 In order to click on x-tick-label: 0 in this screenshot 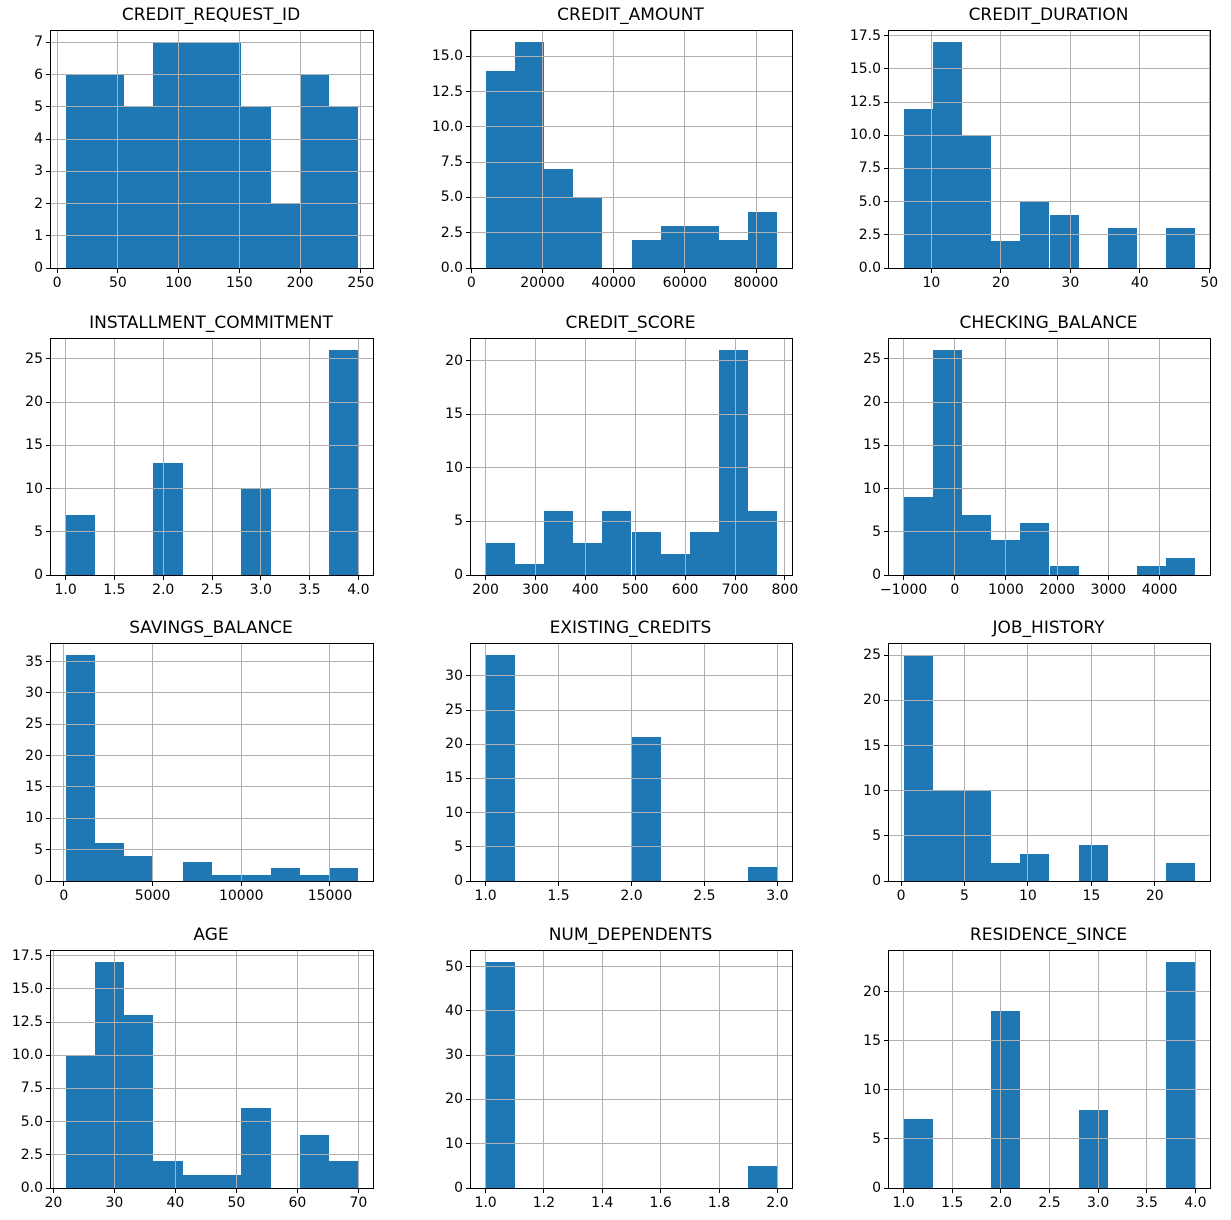, I will do `click(901, 896)`.